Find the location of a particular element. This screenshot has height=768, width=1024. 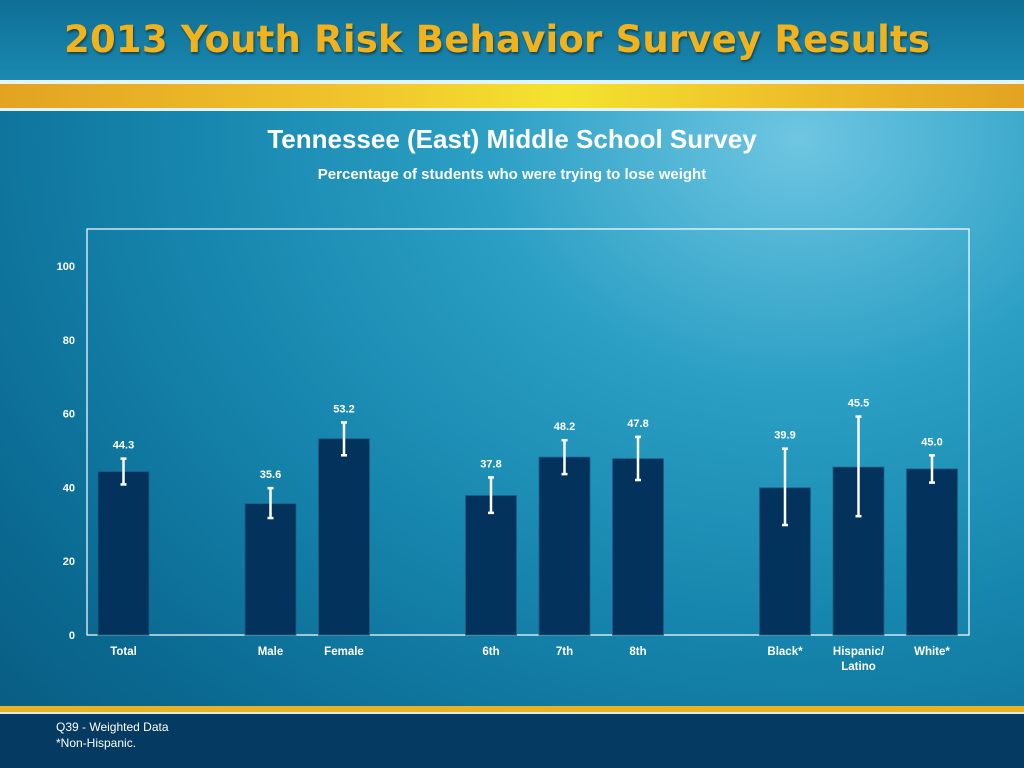

x-tick-label: 7th is located at coordinates (564, 652).